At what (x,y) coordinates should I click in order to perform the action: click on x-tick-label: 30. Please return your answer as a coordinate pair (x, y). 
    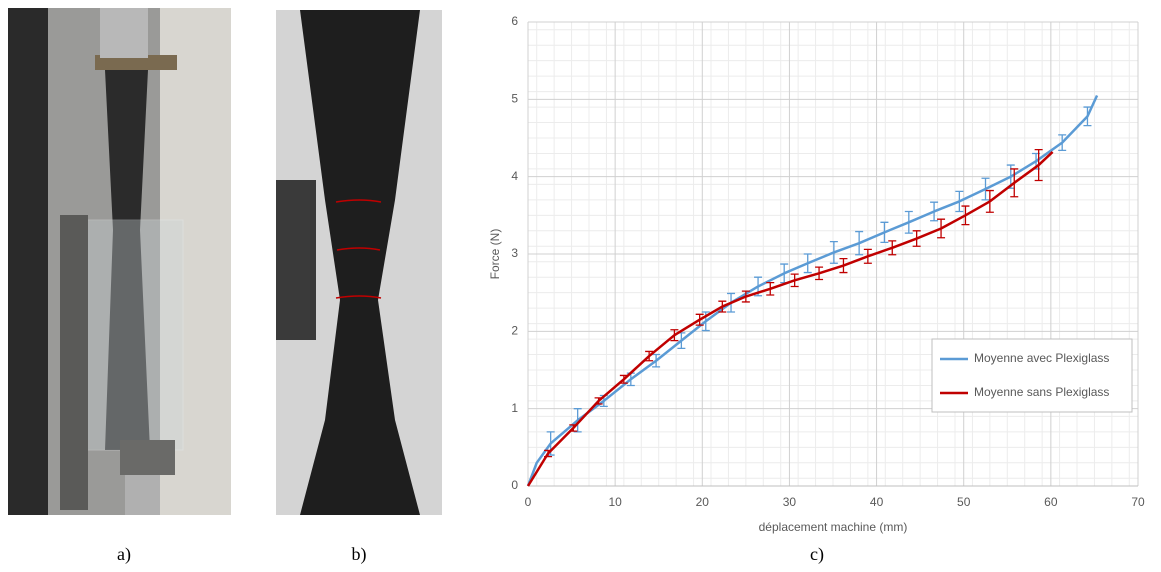
    Looking at the image, I should click on (790, 502).